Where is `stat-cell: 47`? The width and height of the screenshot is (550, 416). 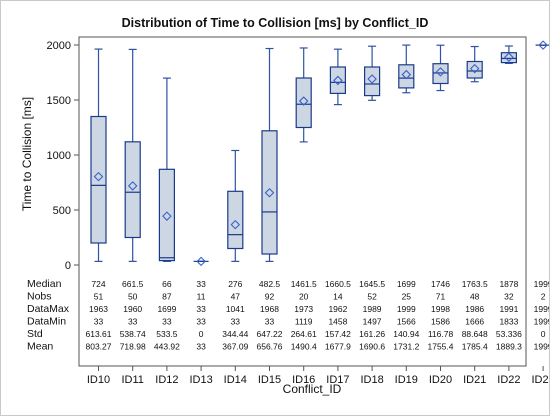 stat-cell: 47 is located at coordinates (236, 297).